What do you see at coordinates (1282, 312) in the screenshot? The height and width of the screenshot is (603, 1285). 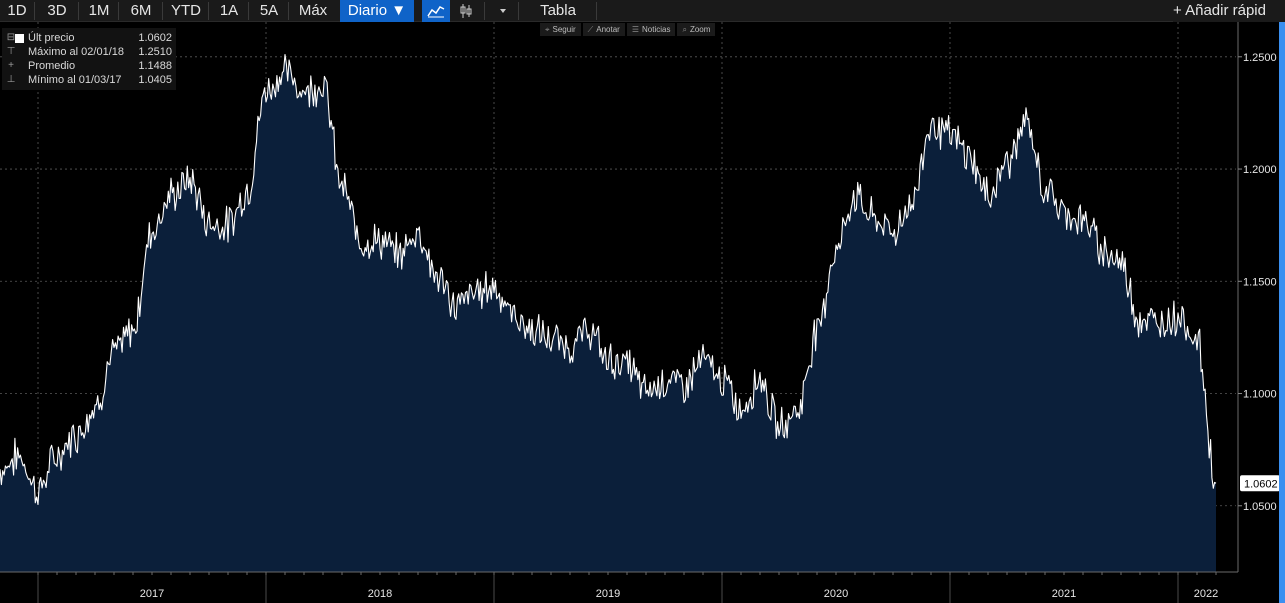 I see `scrollbar-edge` at bounding box center [1282, 312].